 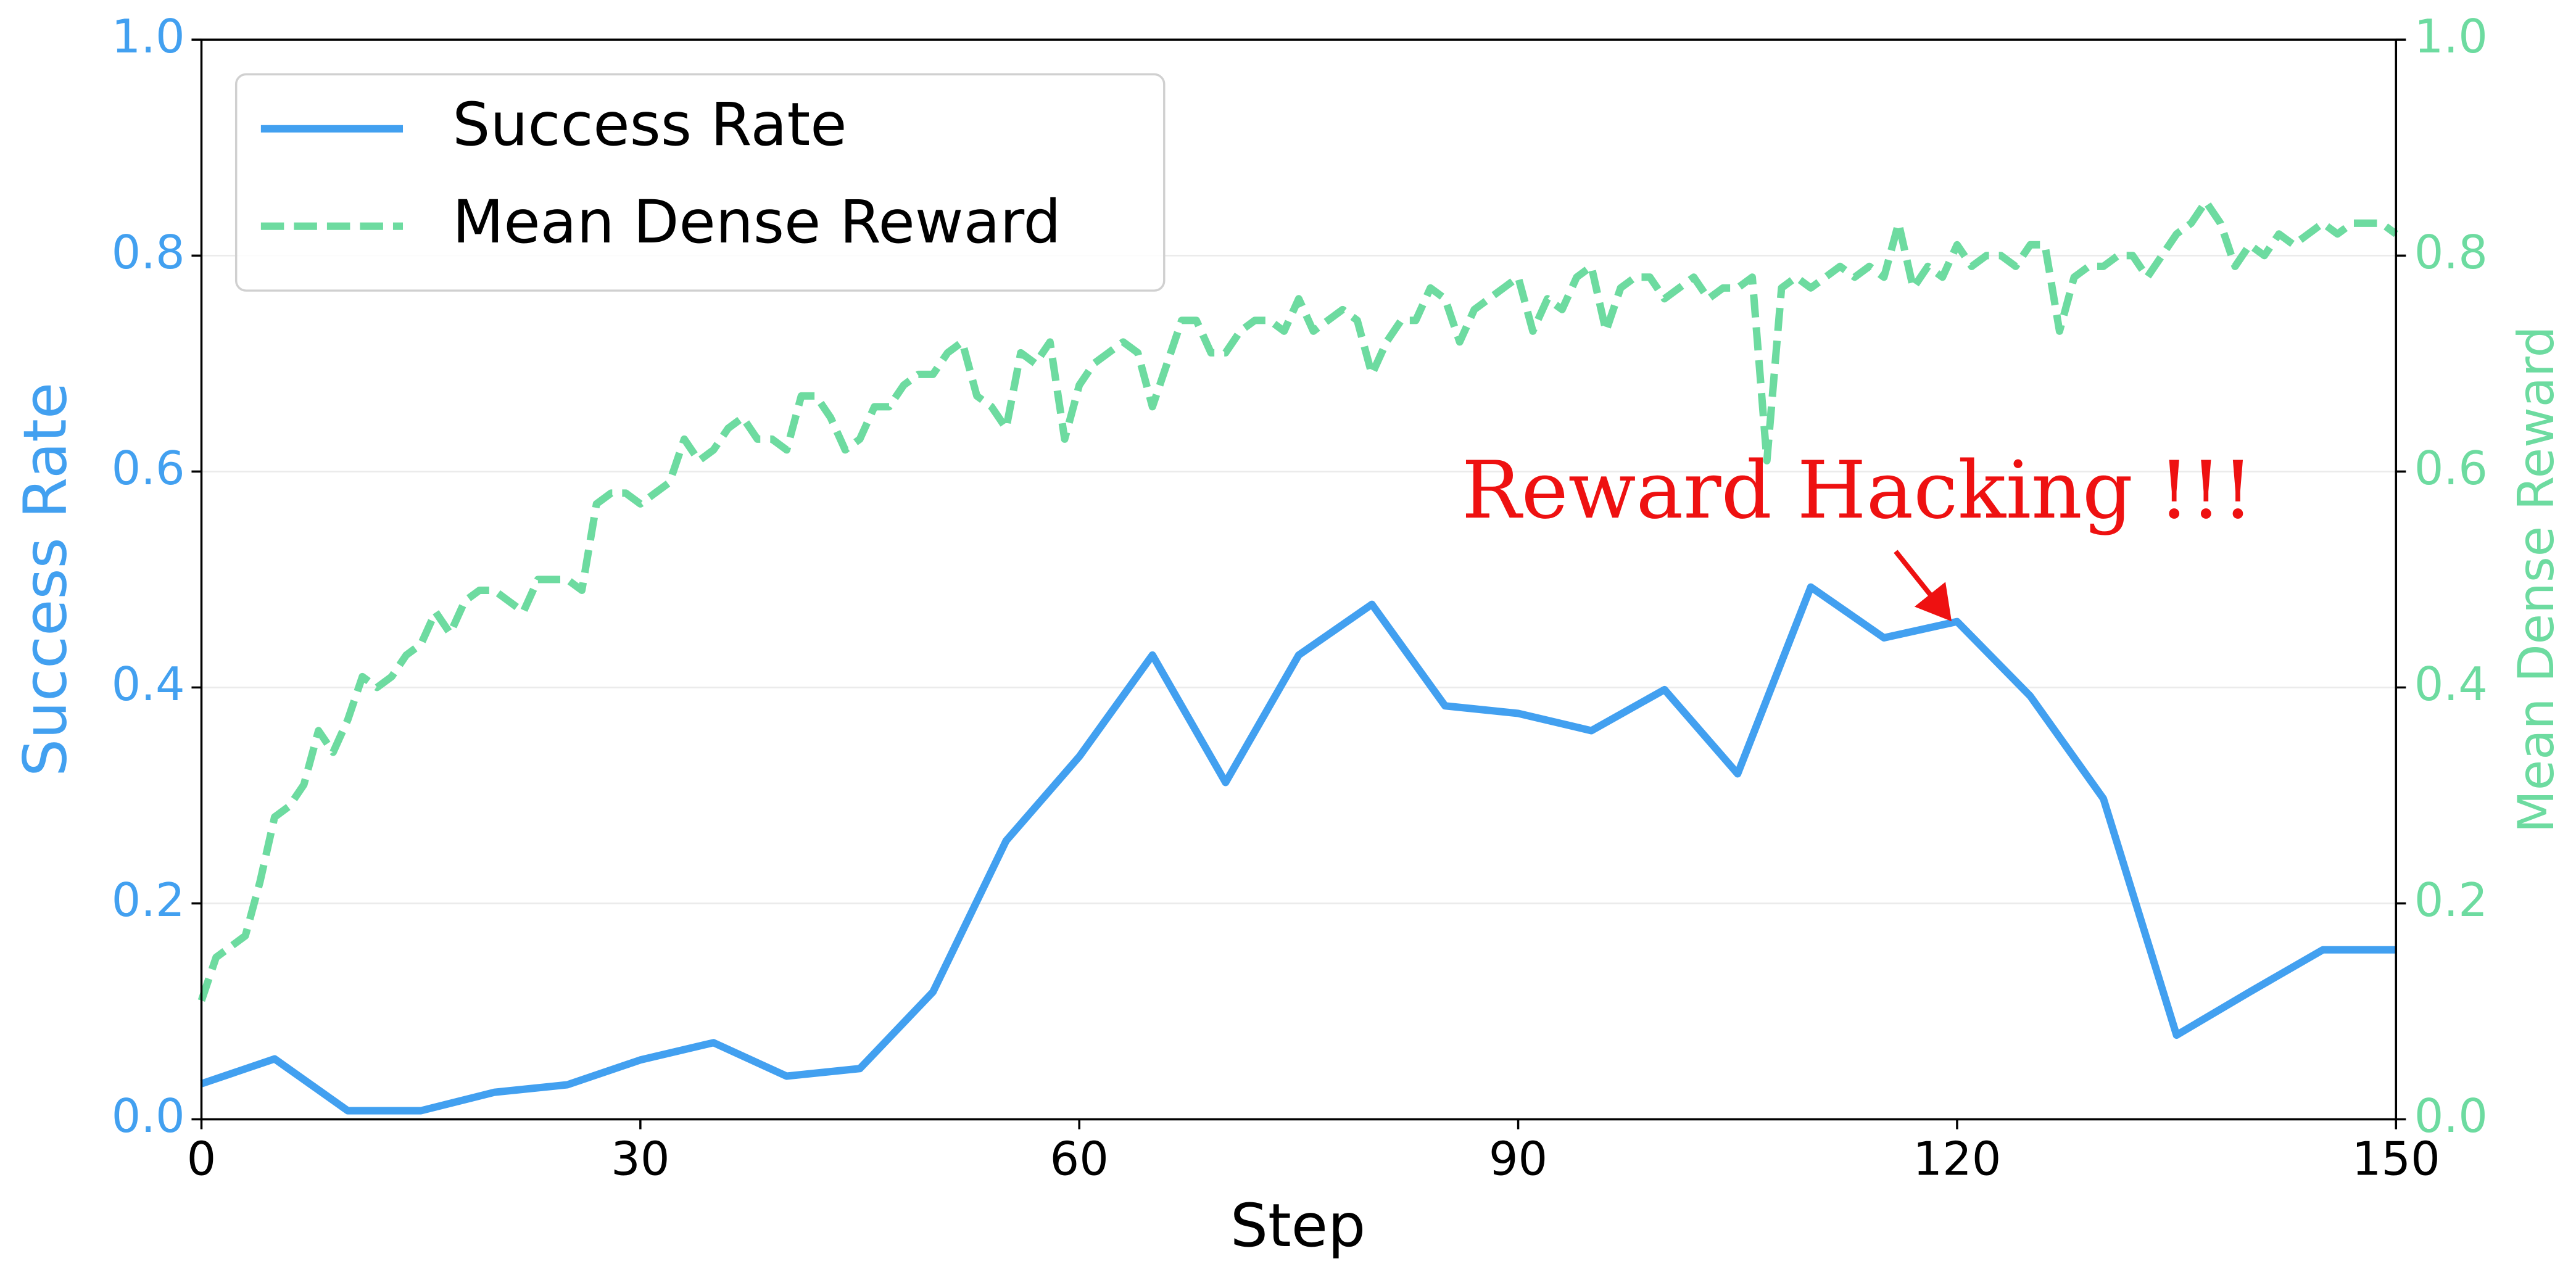 I want to click on legend-frame, so click(x=700, y=183).